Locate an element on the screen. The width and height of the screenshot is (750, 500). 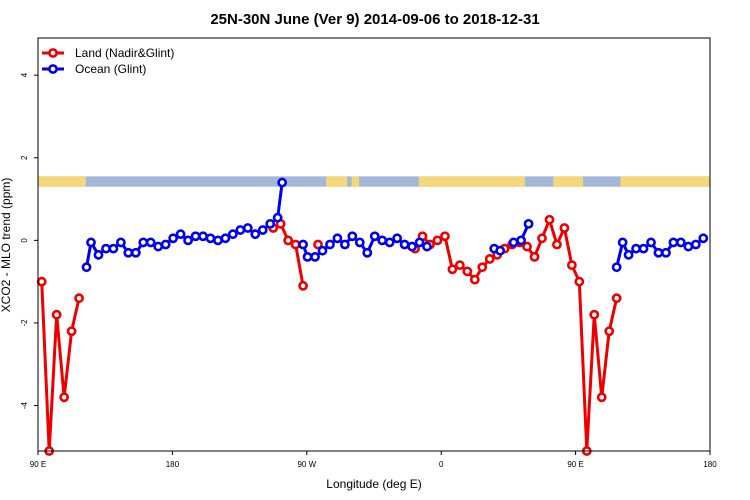
y-tick-label: 2 is located at coordinates (24, 157).